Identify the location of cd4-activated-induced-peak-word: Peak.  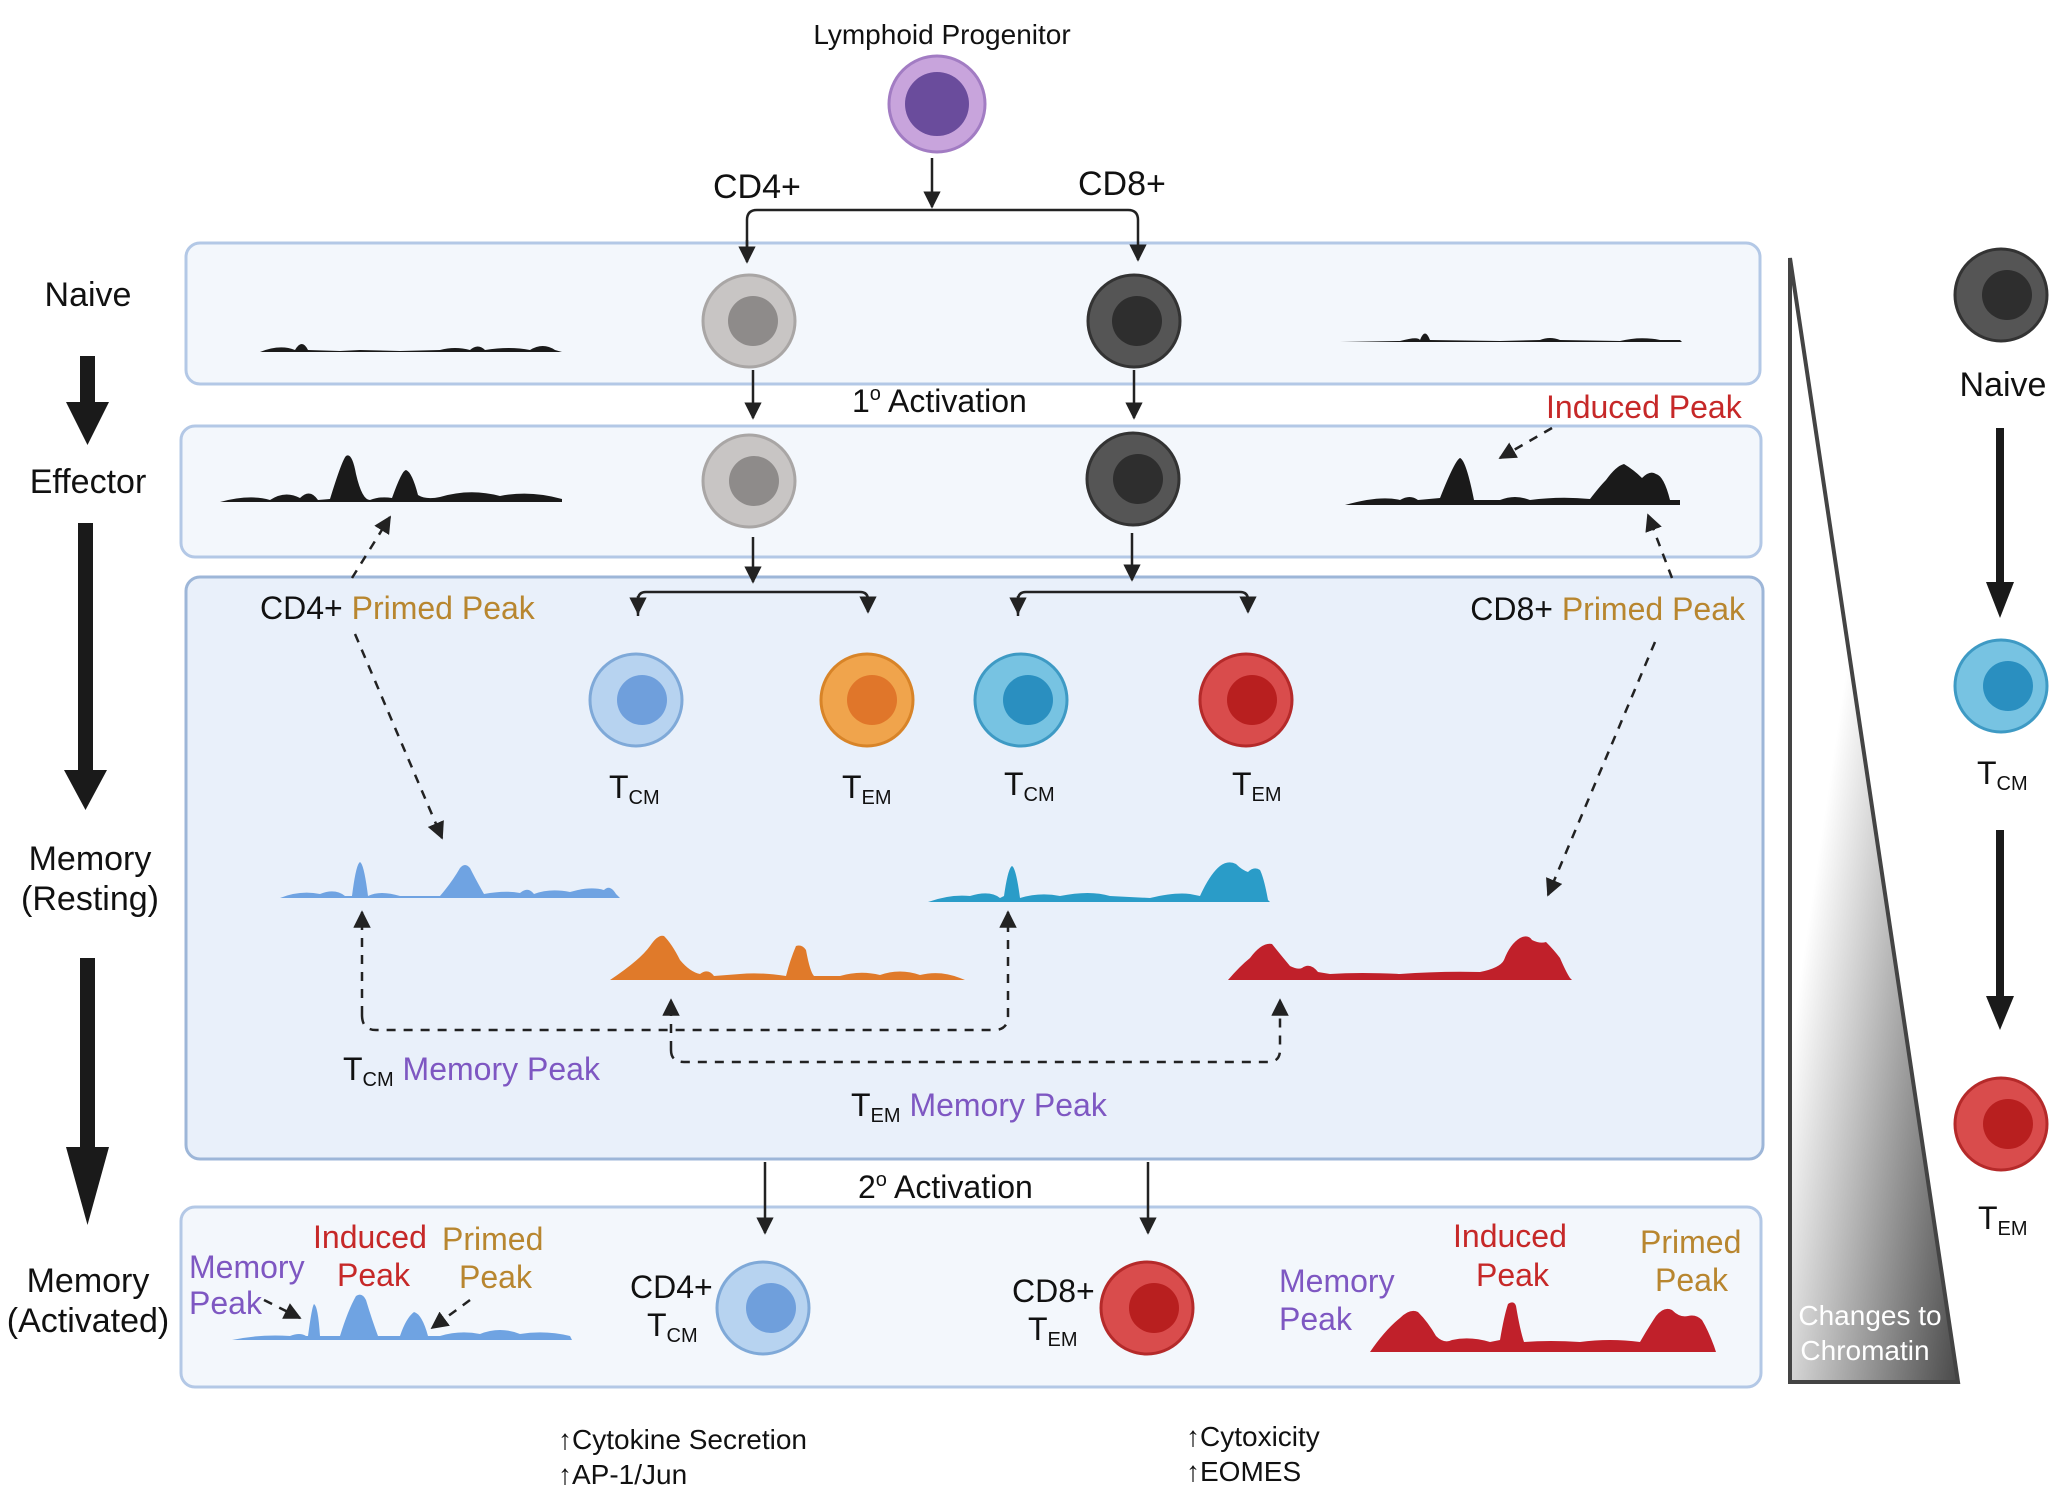
(374, 1275).